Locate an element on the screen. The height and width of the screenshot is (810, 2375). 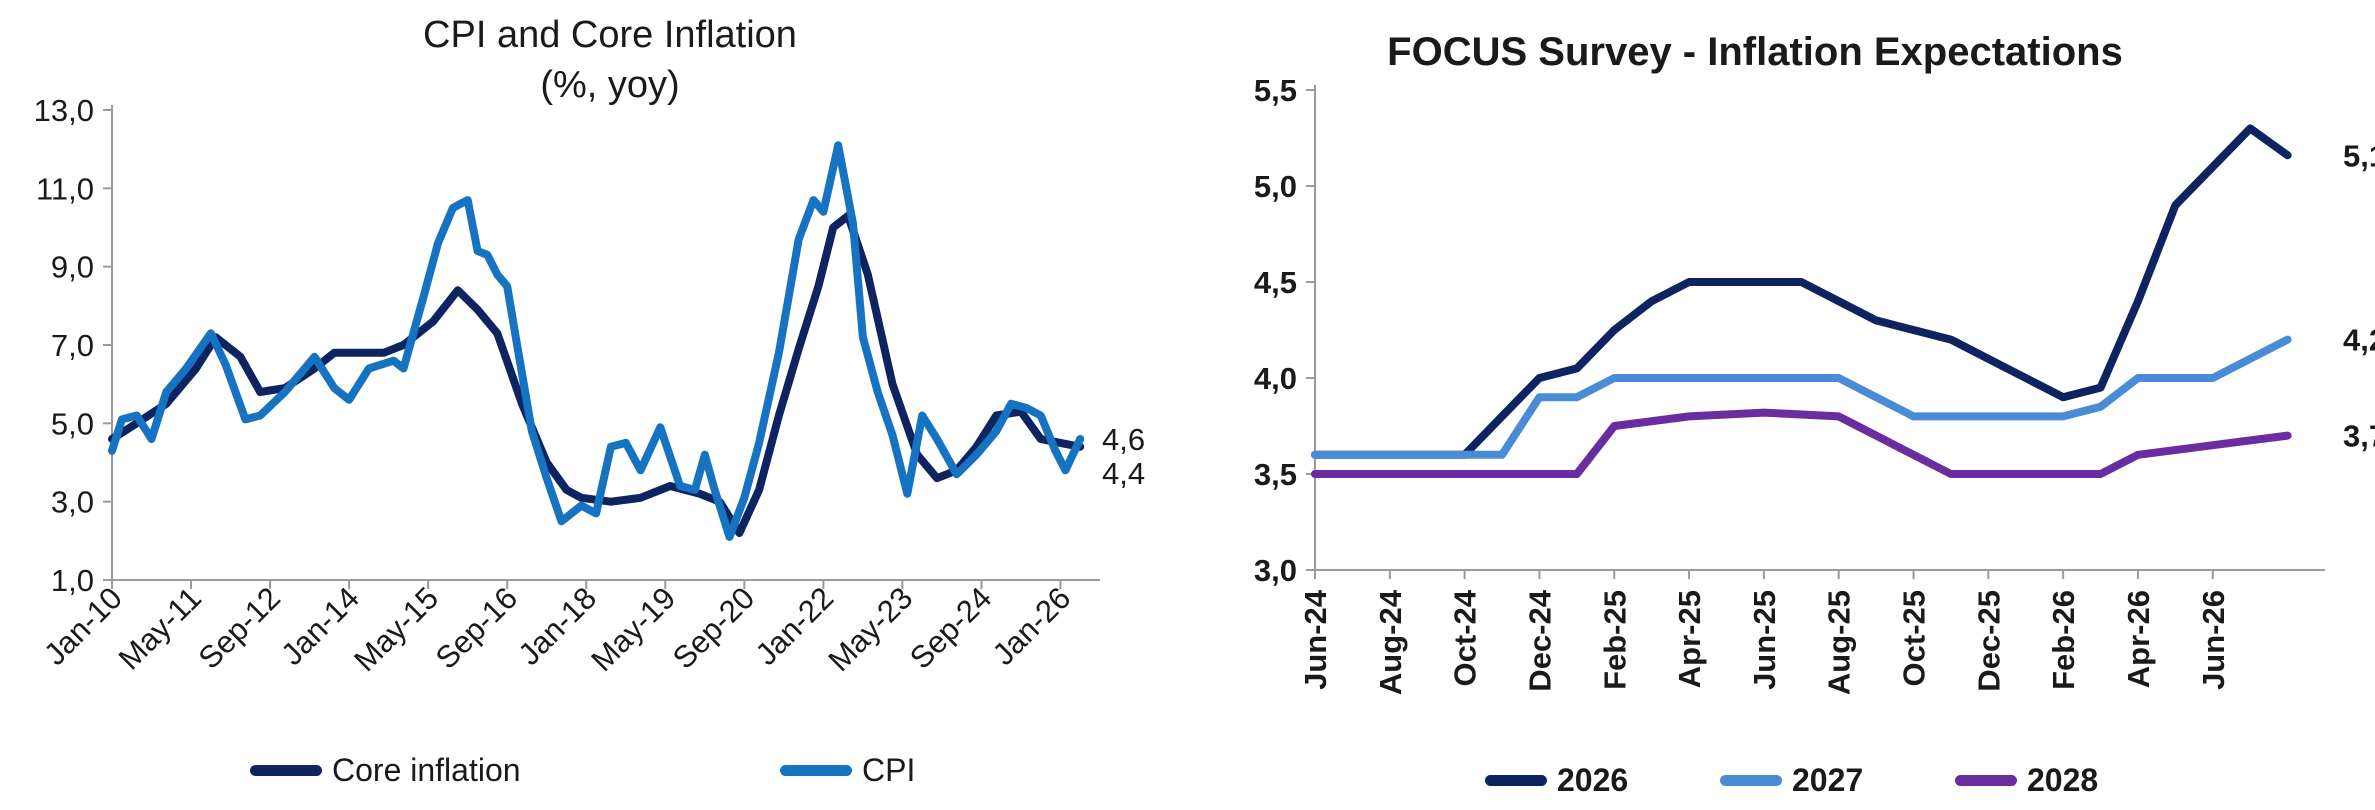
series-line-2027 is located at coordinates (1801, 397).